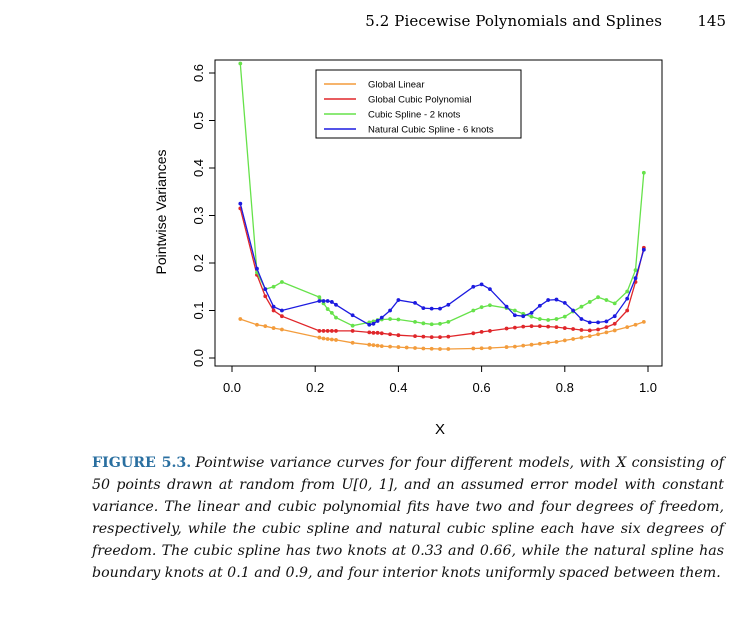 This screenshot has width=748, height=628. I want to click on page-number: 145, so click(711, 21).